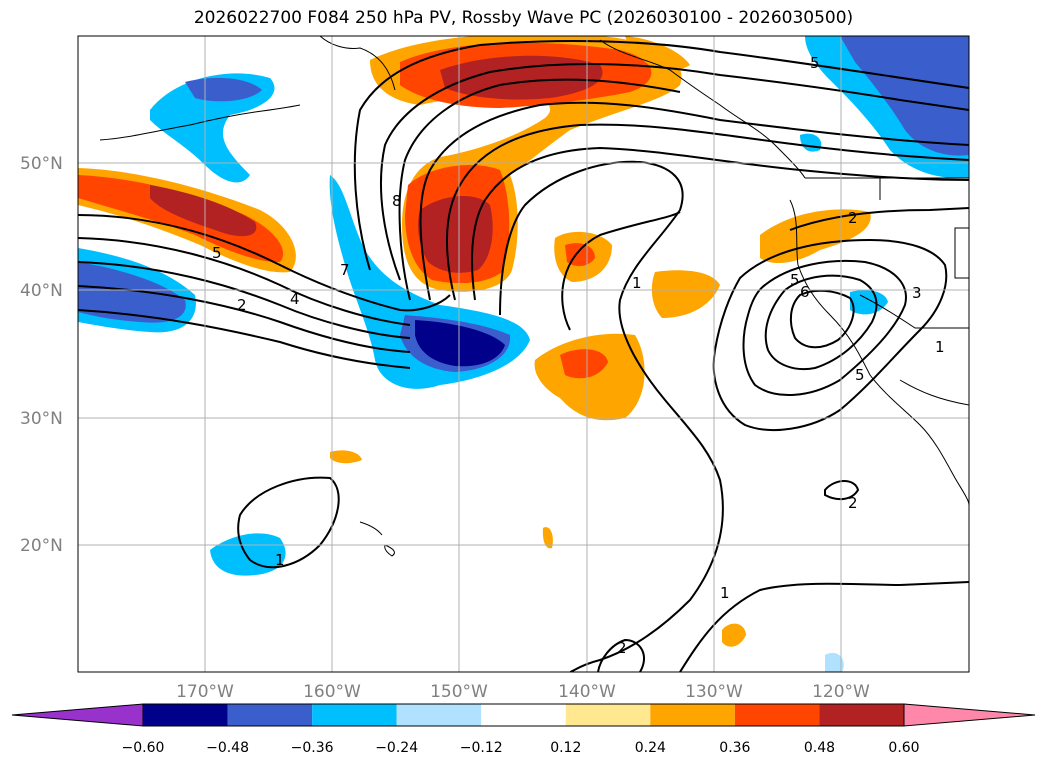 Image resolution: width=1047 pixels, height=765 pixels. I want to click on colorbar-extend-low, so click(77, 715).